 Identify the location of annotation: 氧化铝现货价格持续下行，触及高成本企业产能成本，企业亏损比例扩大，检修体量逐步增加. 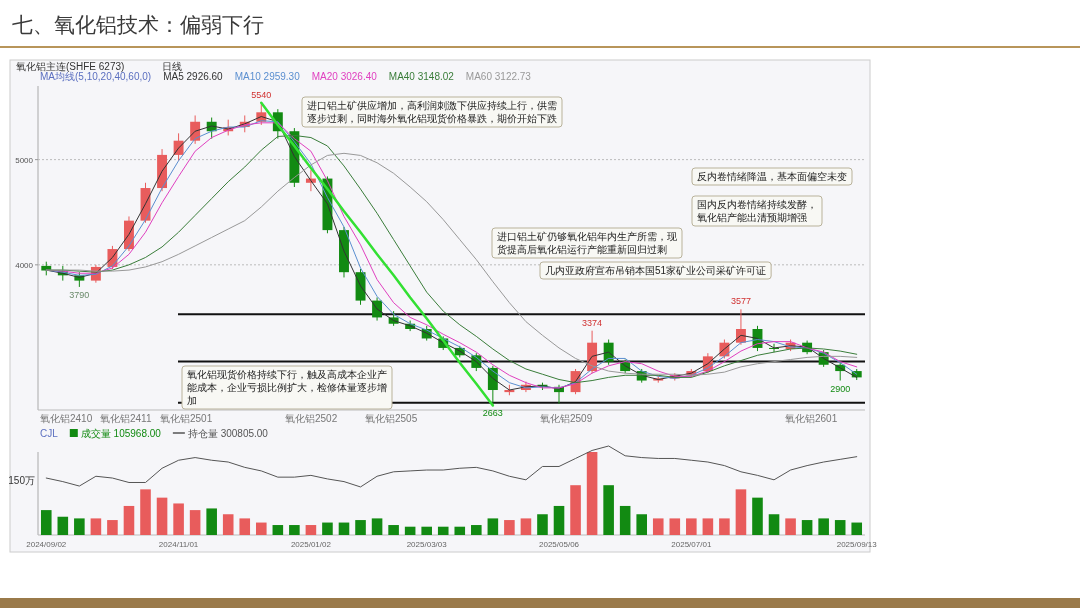
(287, 387).